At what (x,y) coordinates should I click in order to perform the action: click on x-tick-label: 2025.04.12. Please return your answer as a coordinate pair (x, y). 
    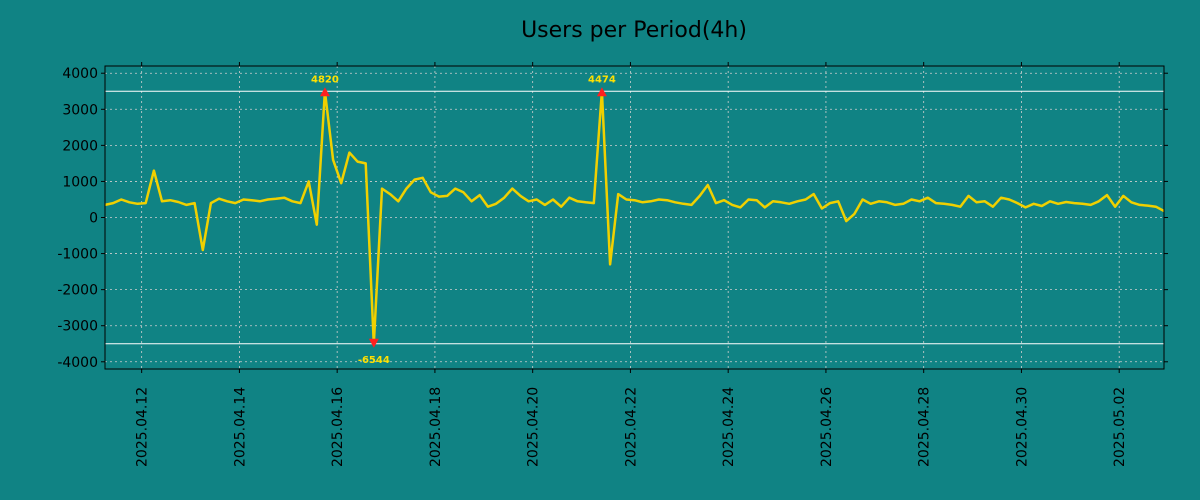
    Looking at the image, I should click on (143, 427).